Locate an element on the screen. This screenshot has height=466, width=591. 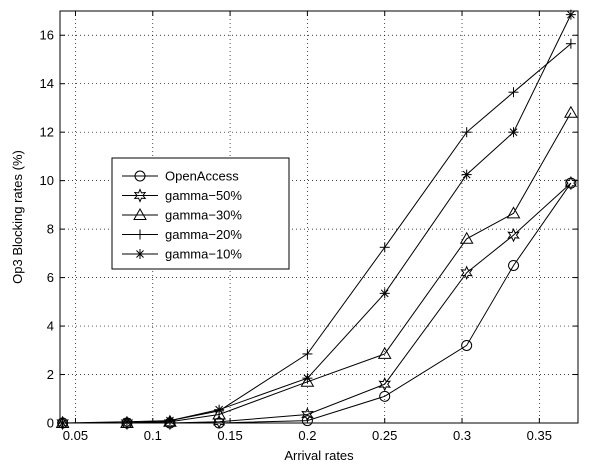
legend-label: gamma−20% is located at coordinates (203, 234).